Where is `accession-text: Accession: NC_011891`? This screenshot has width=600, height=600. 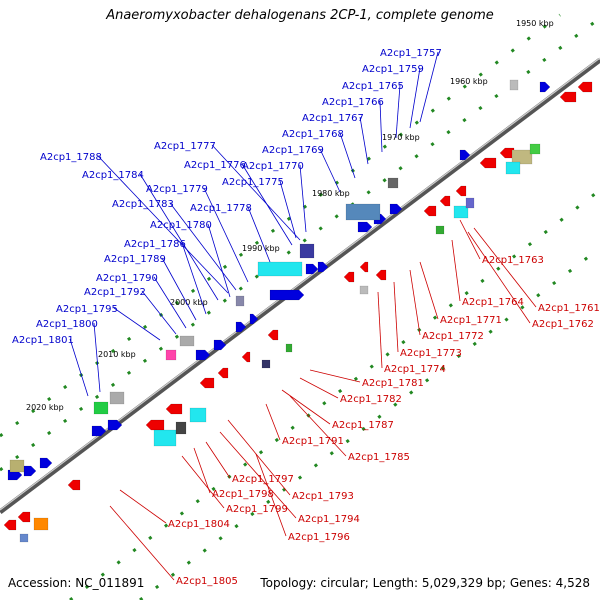 accession-text: Accession: NC_011891 is located at coordinates (76, 583).